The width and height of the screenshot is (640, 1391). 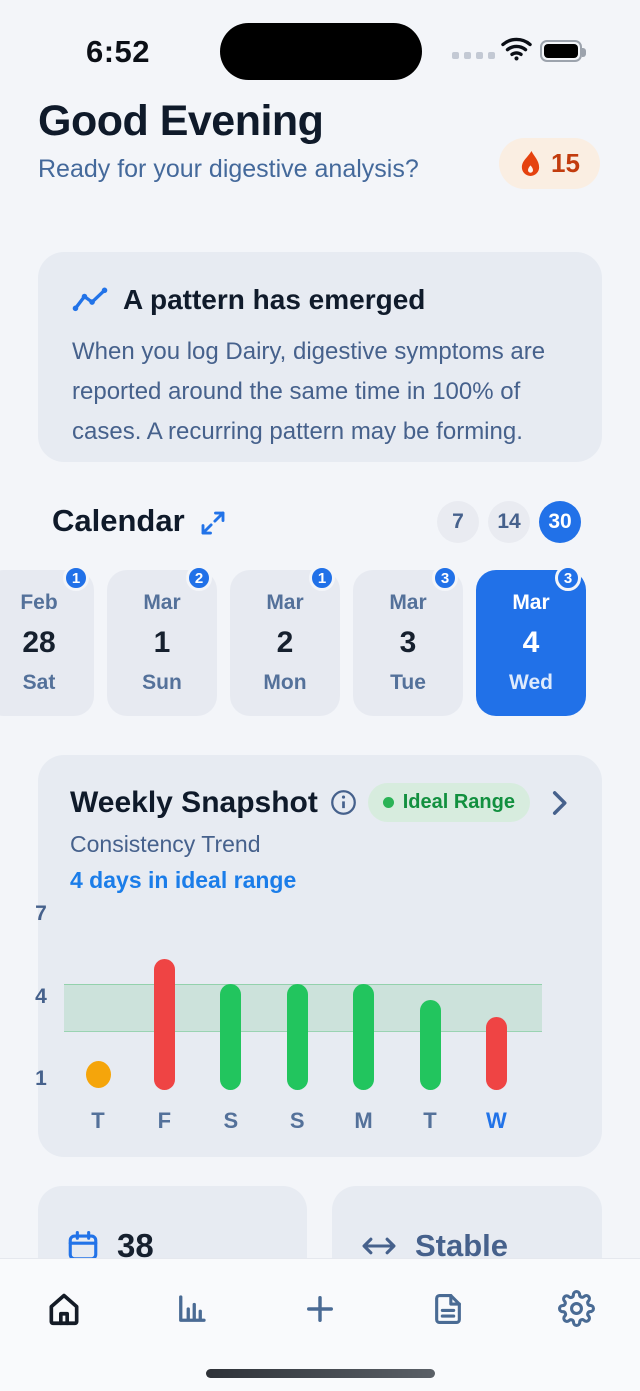 I want to click on streak-count: 15, so click(x=565, y=163).